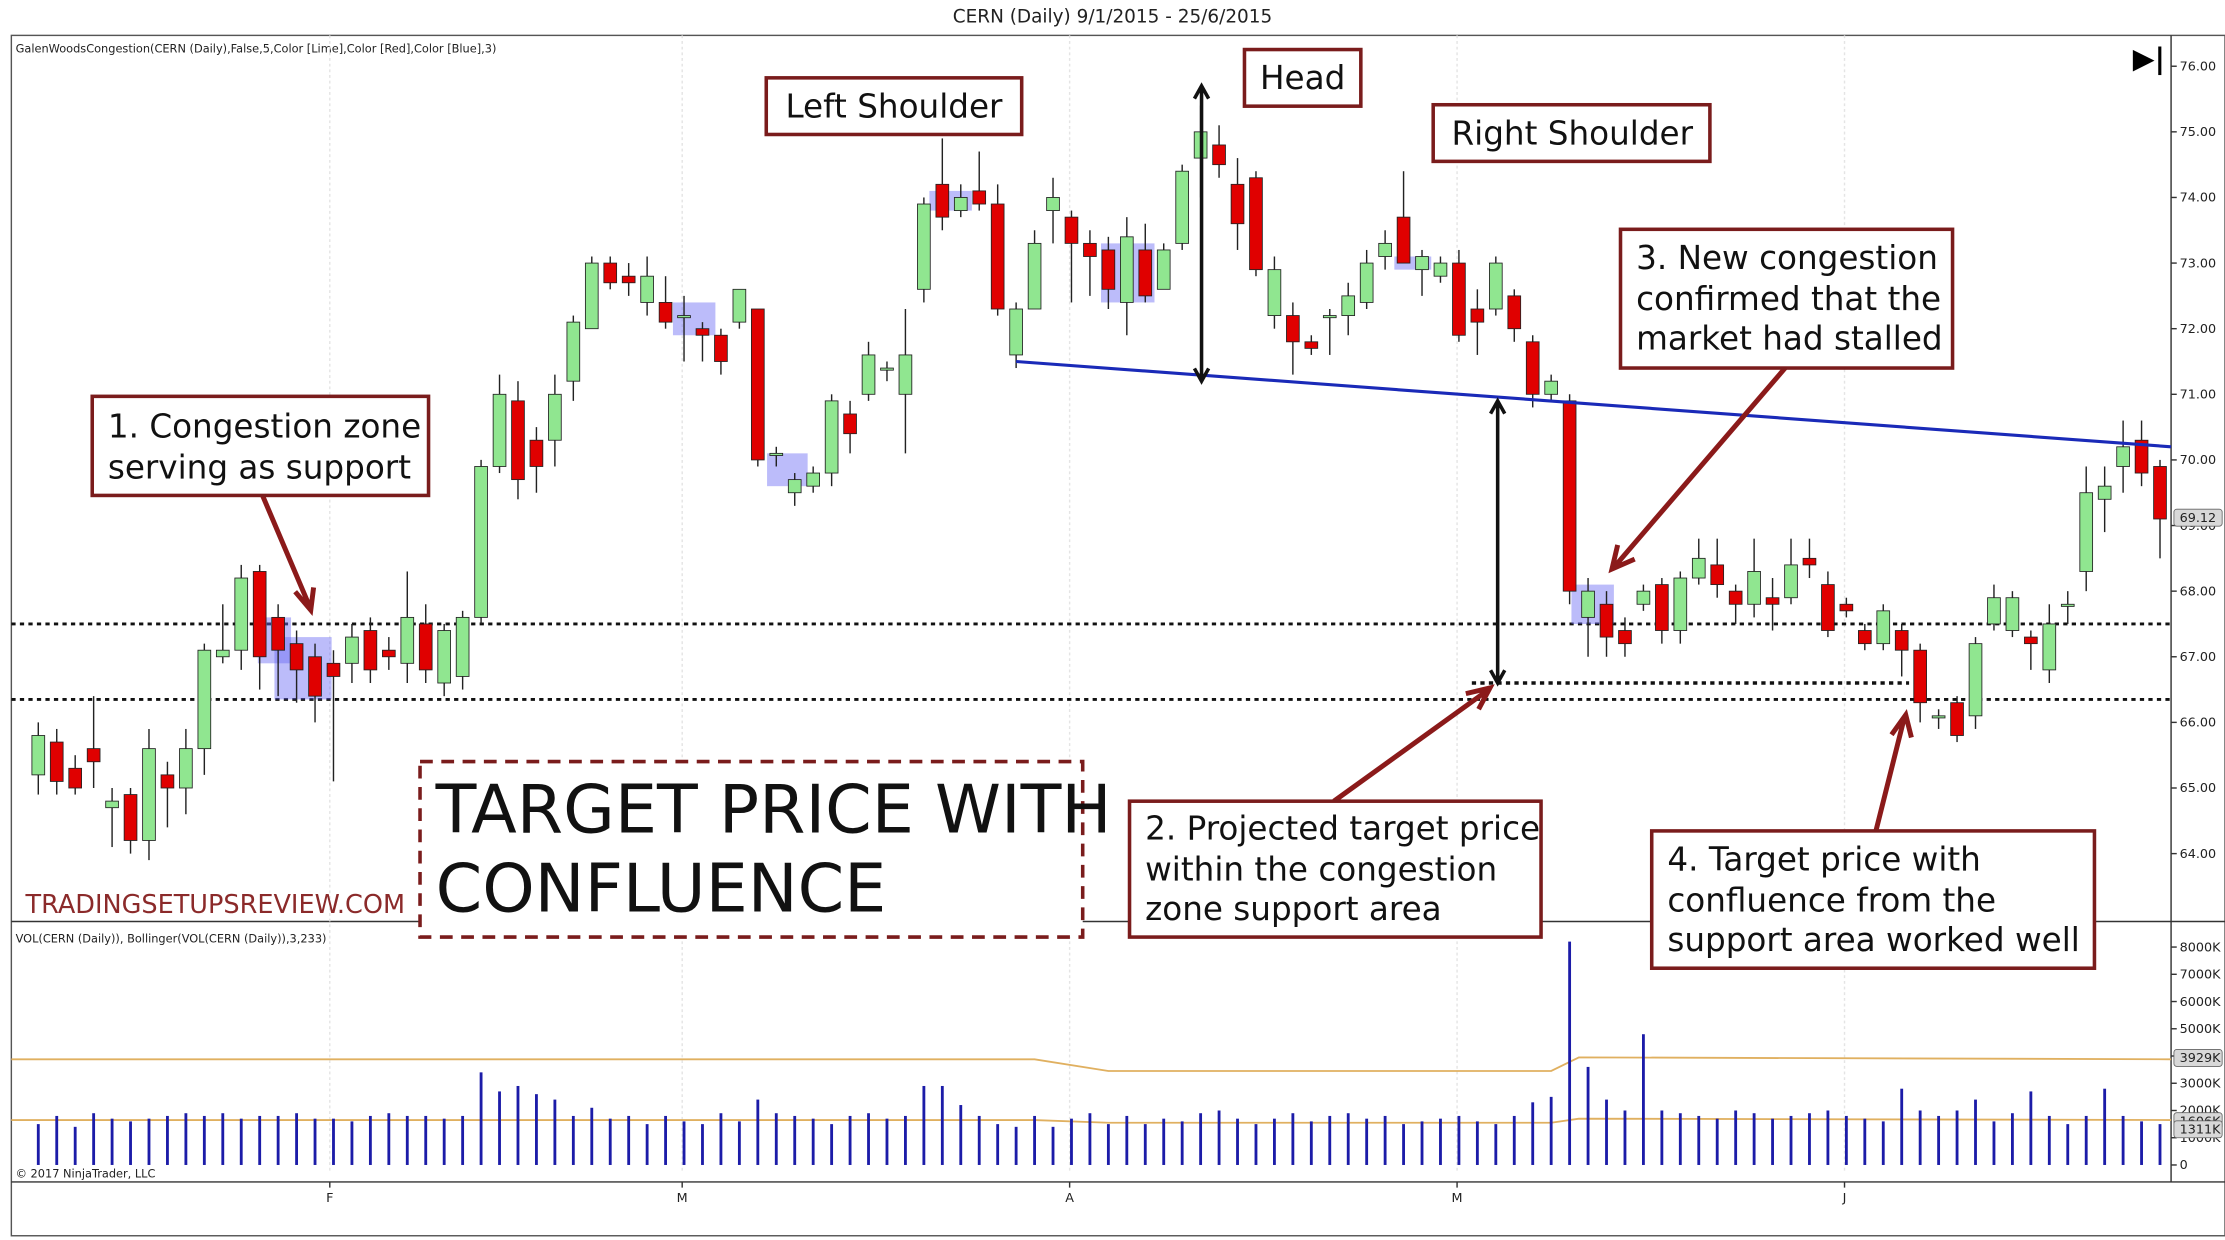 The image size is (2225, 1240). I want to click on v-tick-label: 6000K, so click(2200, 1002).